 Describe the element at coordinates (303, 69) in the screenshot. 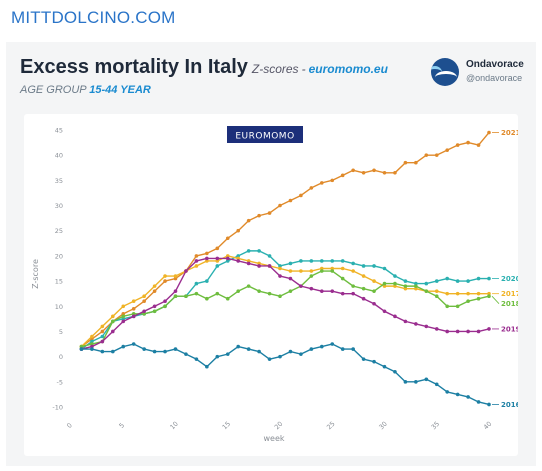

I see `title-dash: -` at that location.